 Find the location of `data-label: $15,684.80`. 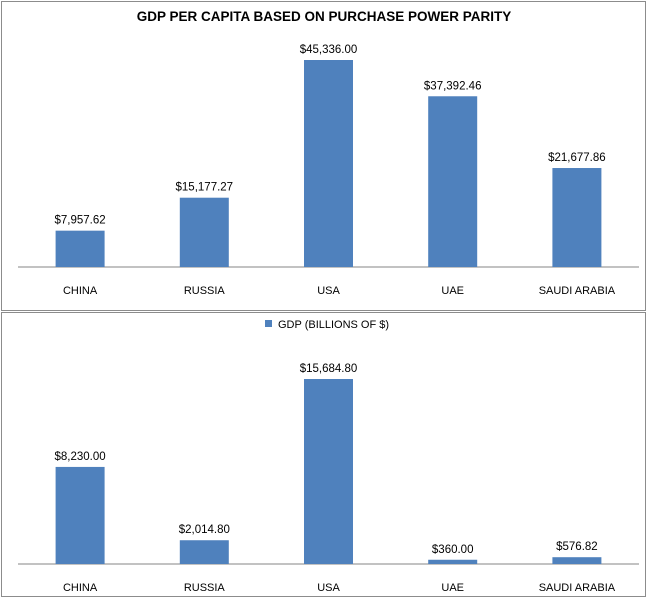

data-label: $15,684.80 is located at coordinates (329, 369).